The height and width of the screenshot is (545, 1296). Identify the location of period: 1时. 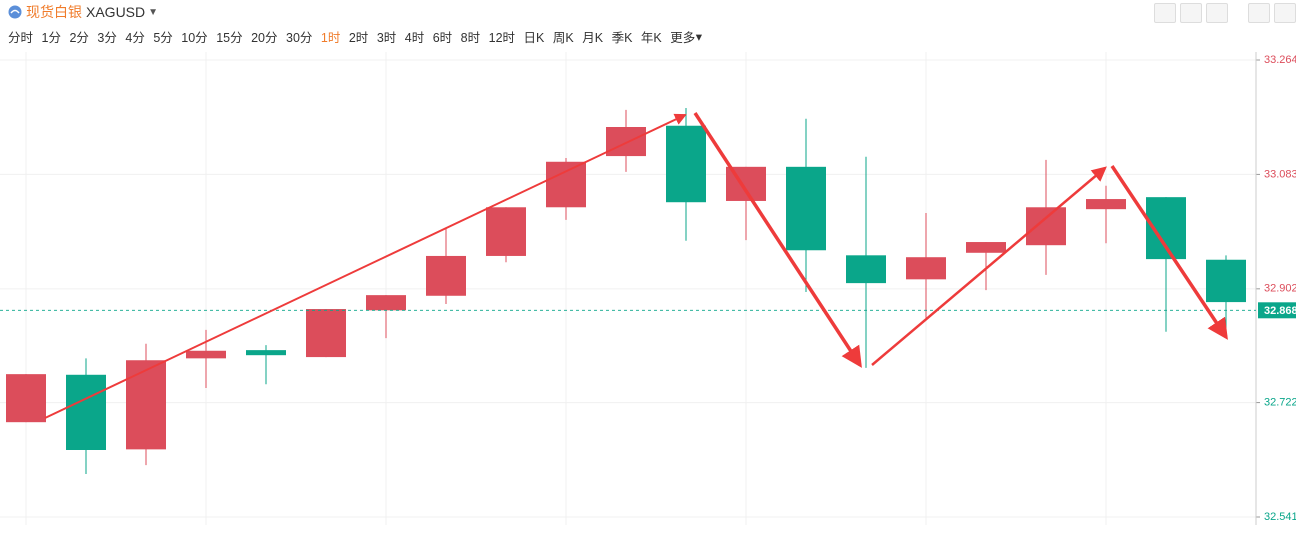
(330, 37).